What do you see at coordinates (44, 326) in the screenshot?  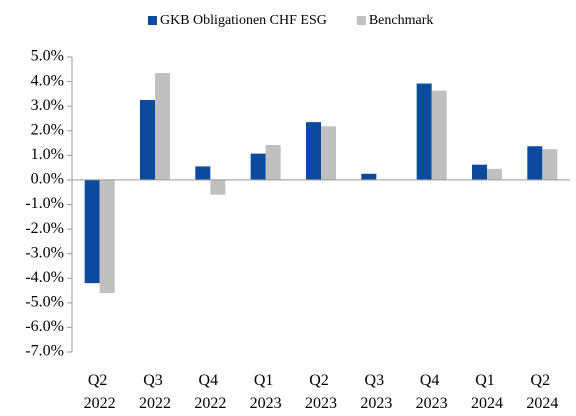 I see `y-tick-label: -6.0%` at bounding box center [44, 326].